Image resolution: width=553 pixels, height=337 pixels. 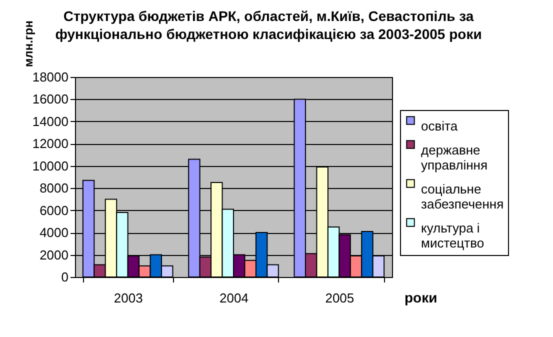 I want to click on y-tick-label: 2000, so click(x=54, y=254).